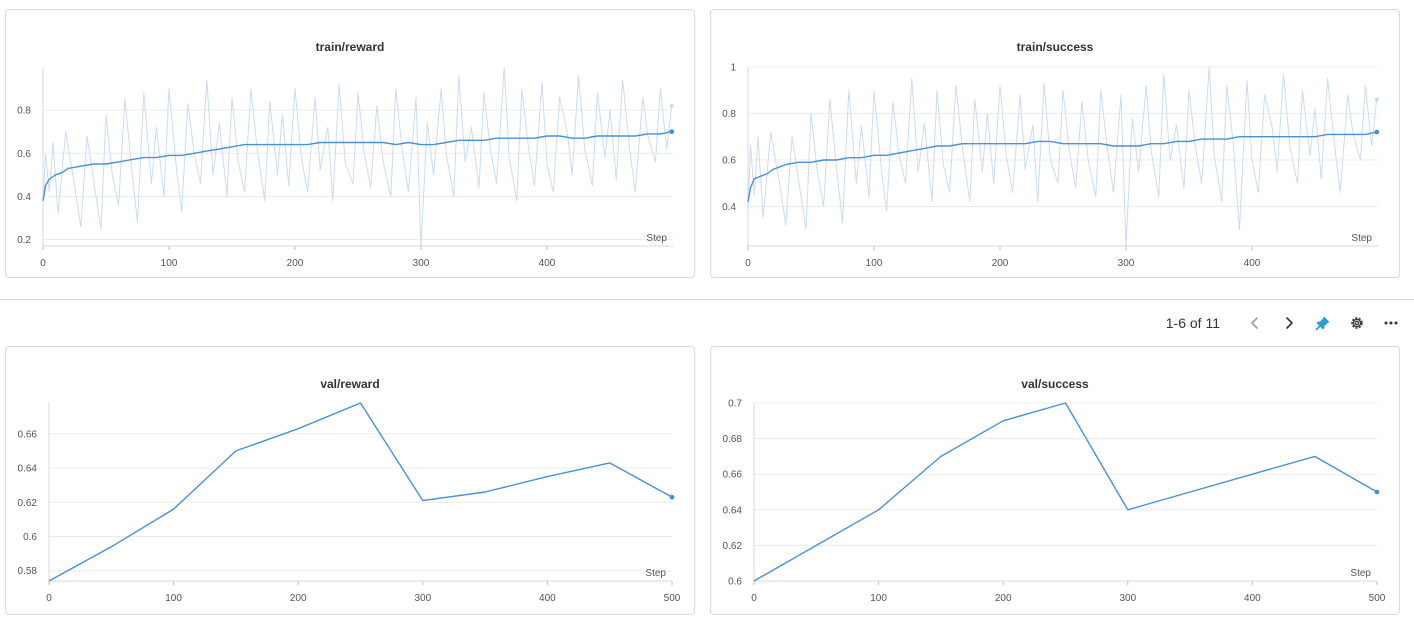 This screenshot has height=623, width=1414. I want to click on y-tick-label: 0.7, so click(735, 404).